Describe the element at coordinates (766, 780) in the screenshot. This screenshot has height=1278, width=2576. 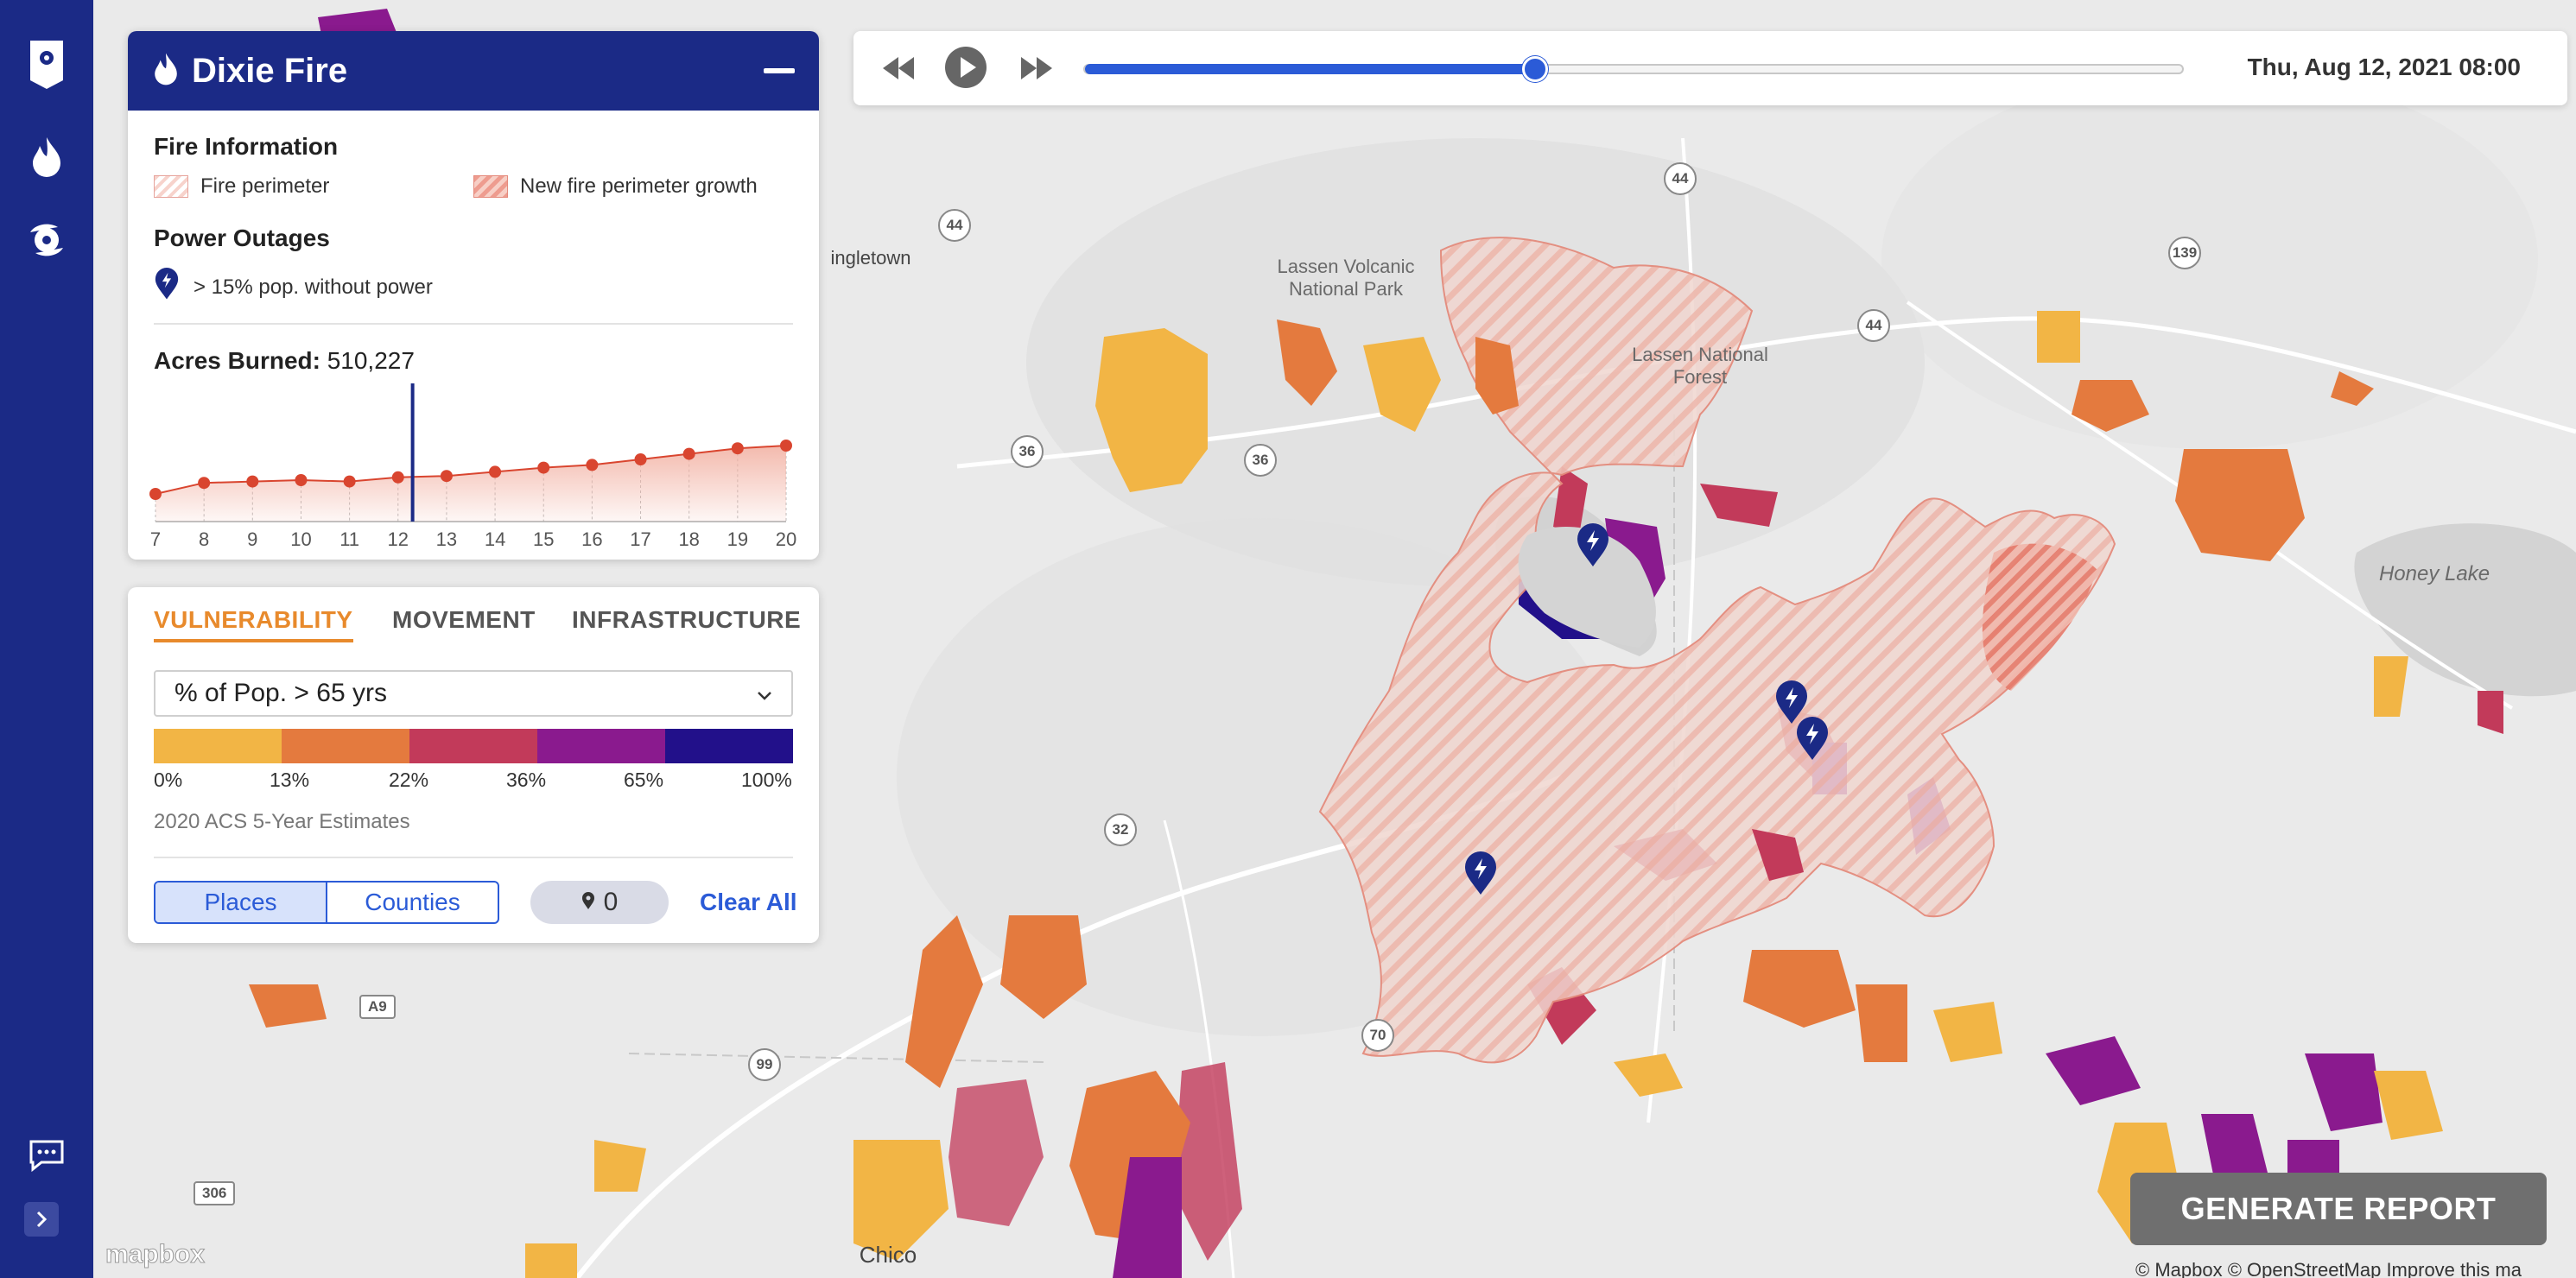
I see `scale-tick: 100%` at that location.